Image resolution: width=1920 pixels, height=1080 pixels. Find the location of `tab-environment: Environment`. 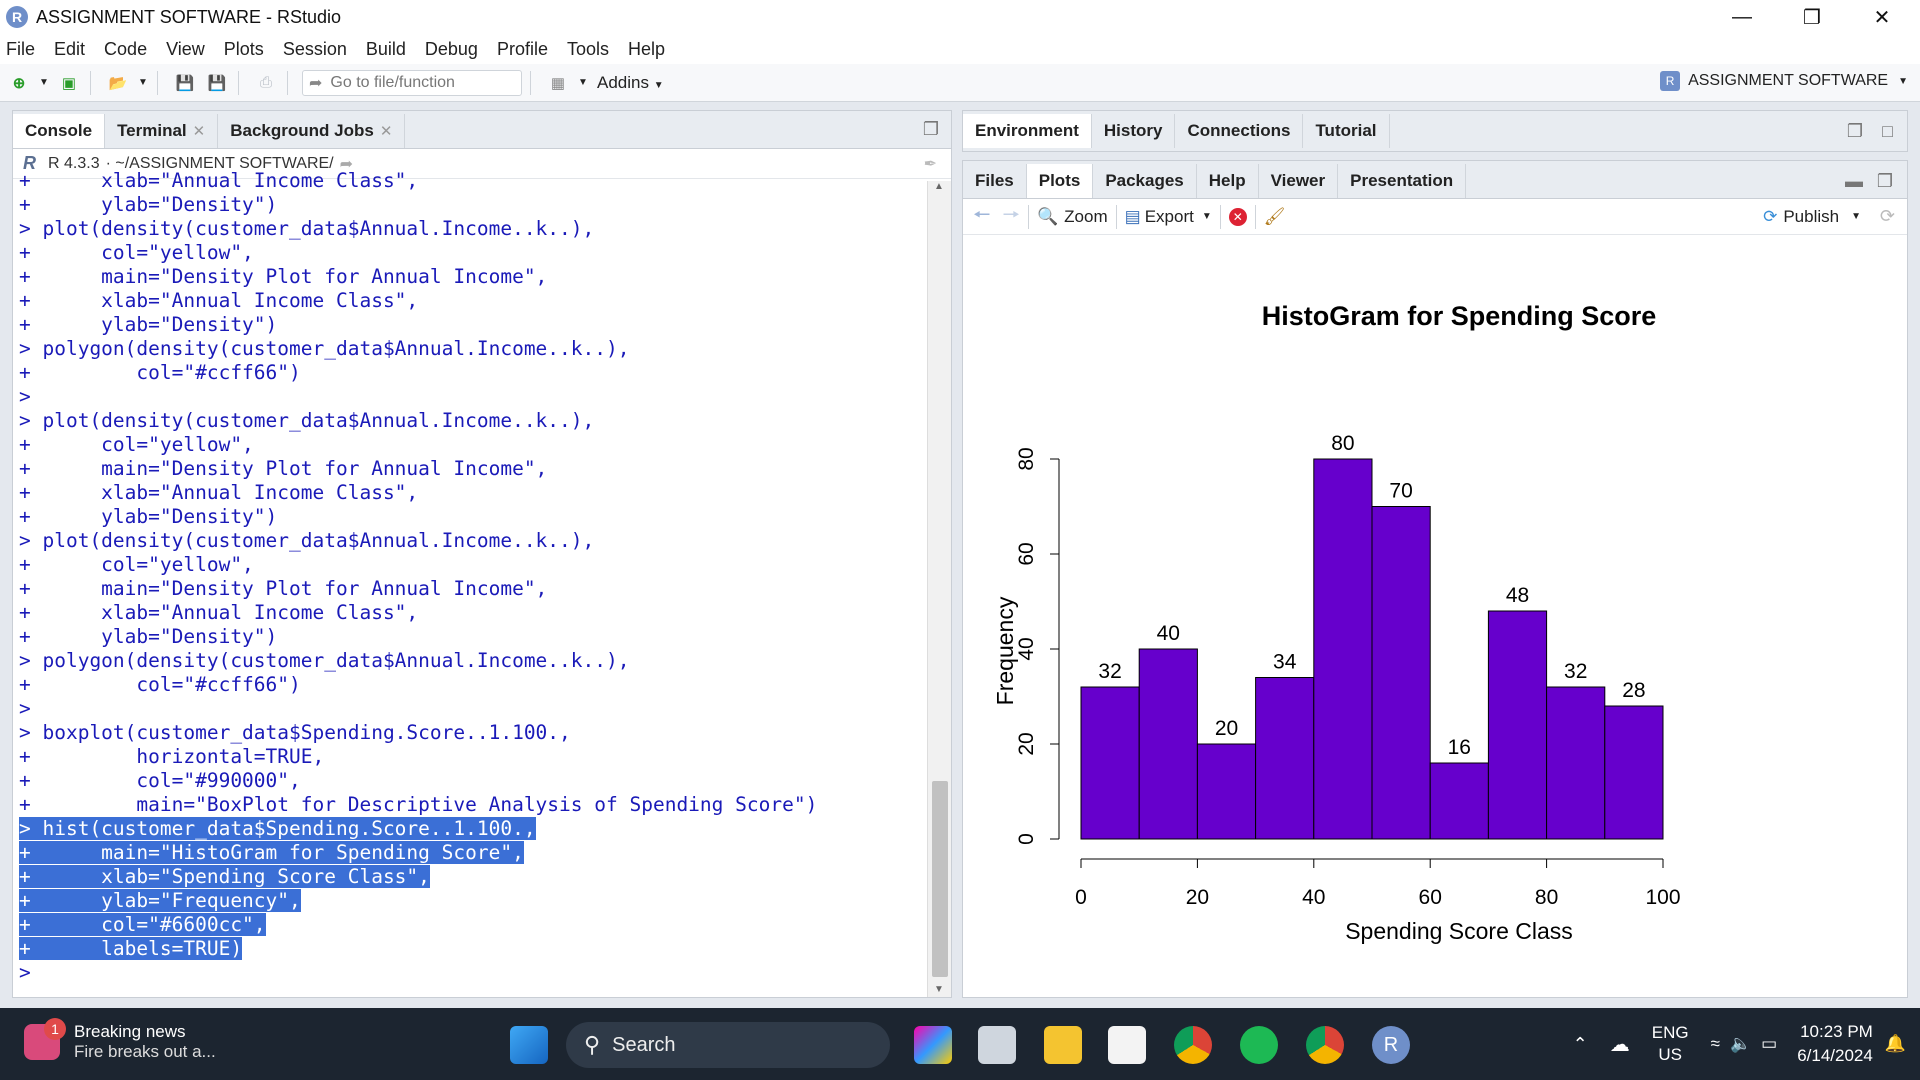

tab-environment: Environment is located at coordinates (1027, 131).